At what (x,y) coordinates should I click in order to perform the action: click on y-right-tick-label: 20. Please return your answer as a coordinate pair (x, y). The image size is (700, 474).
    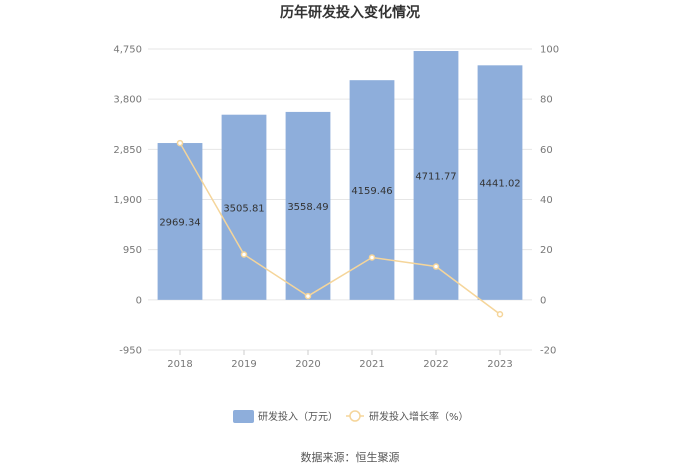
    Looking at the image, I should click on (546, 250).